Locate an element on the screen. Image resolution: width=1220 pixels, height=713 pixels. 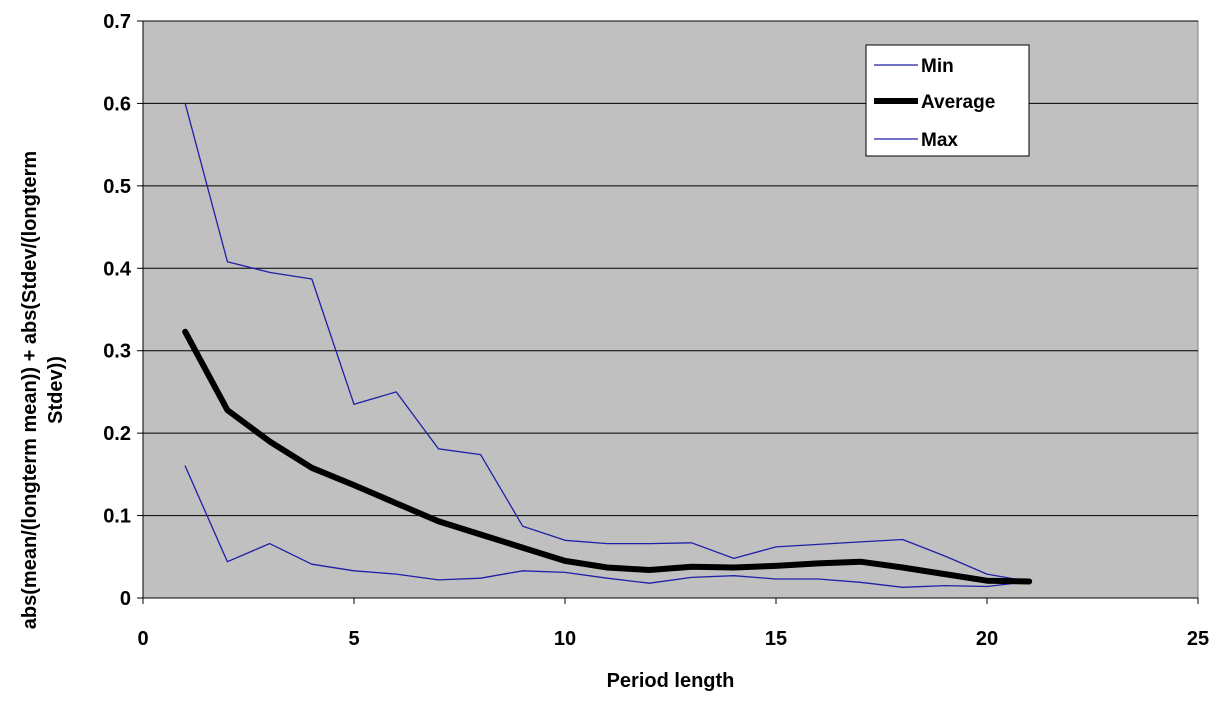
legend-label-max: Max is located at coordinates (939, 140).